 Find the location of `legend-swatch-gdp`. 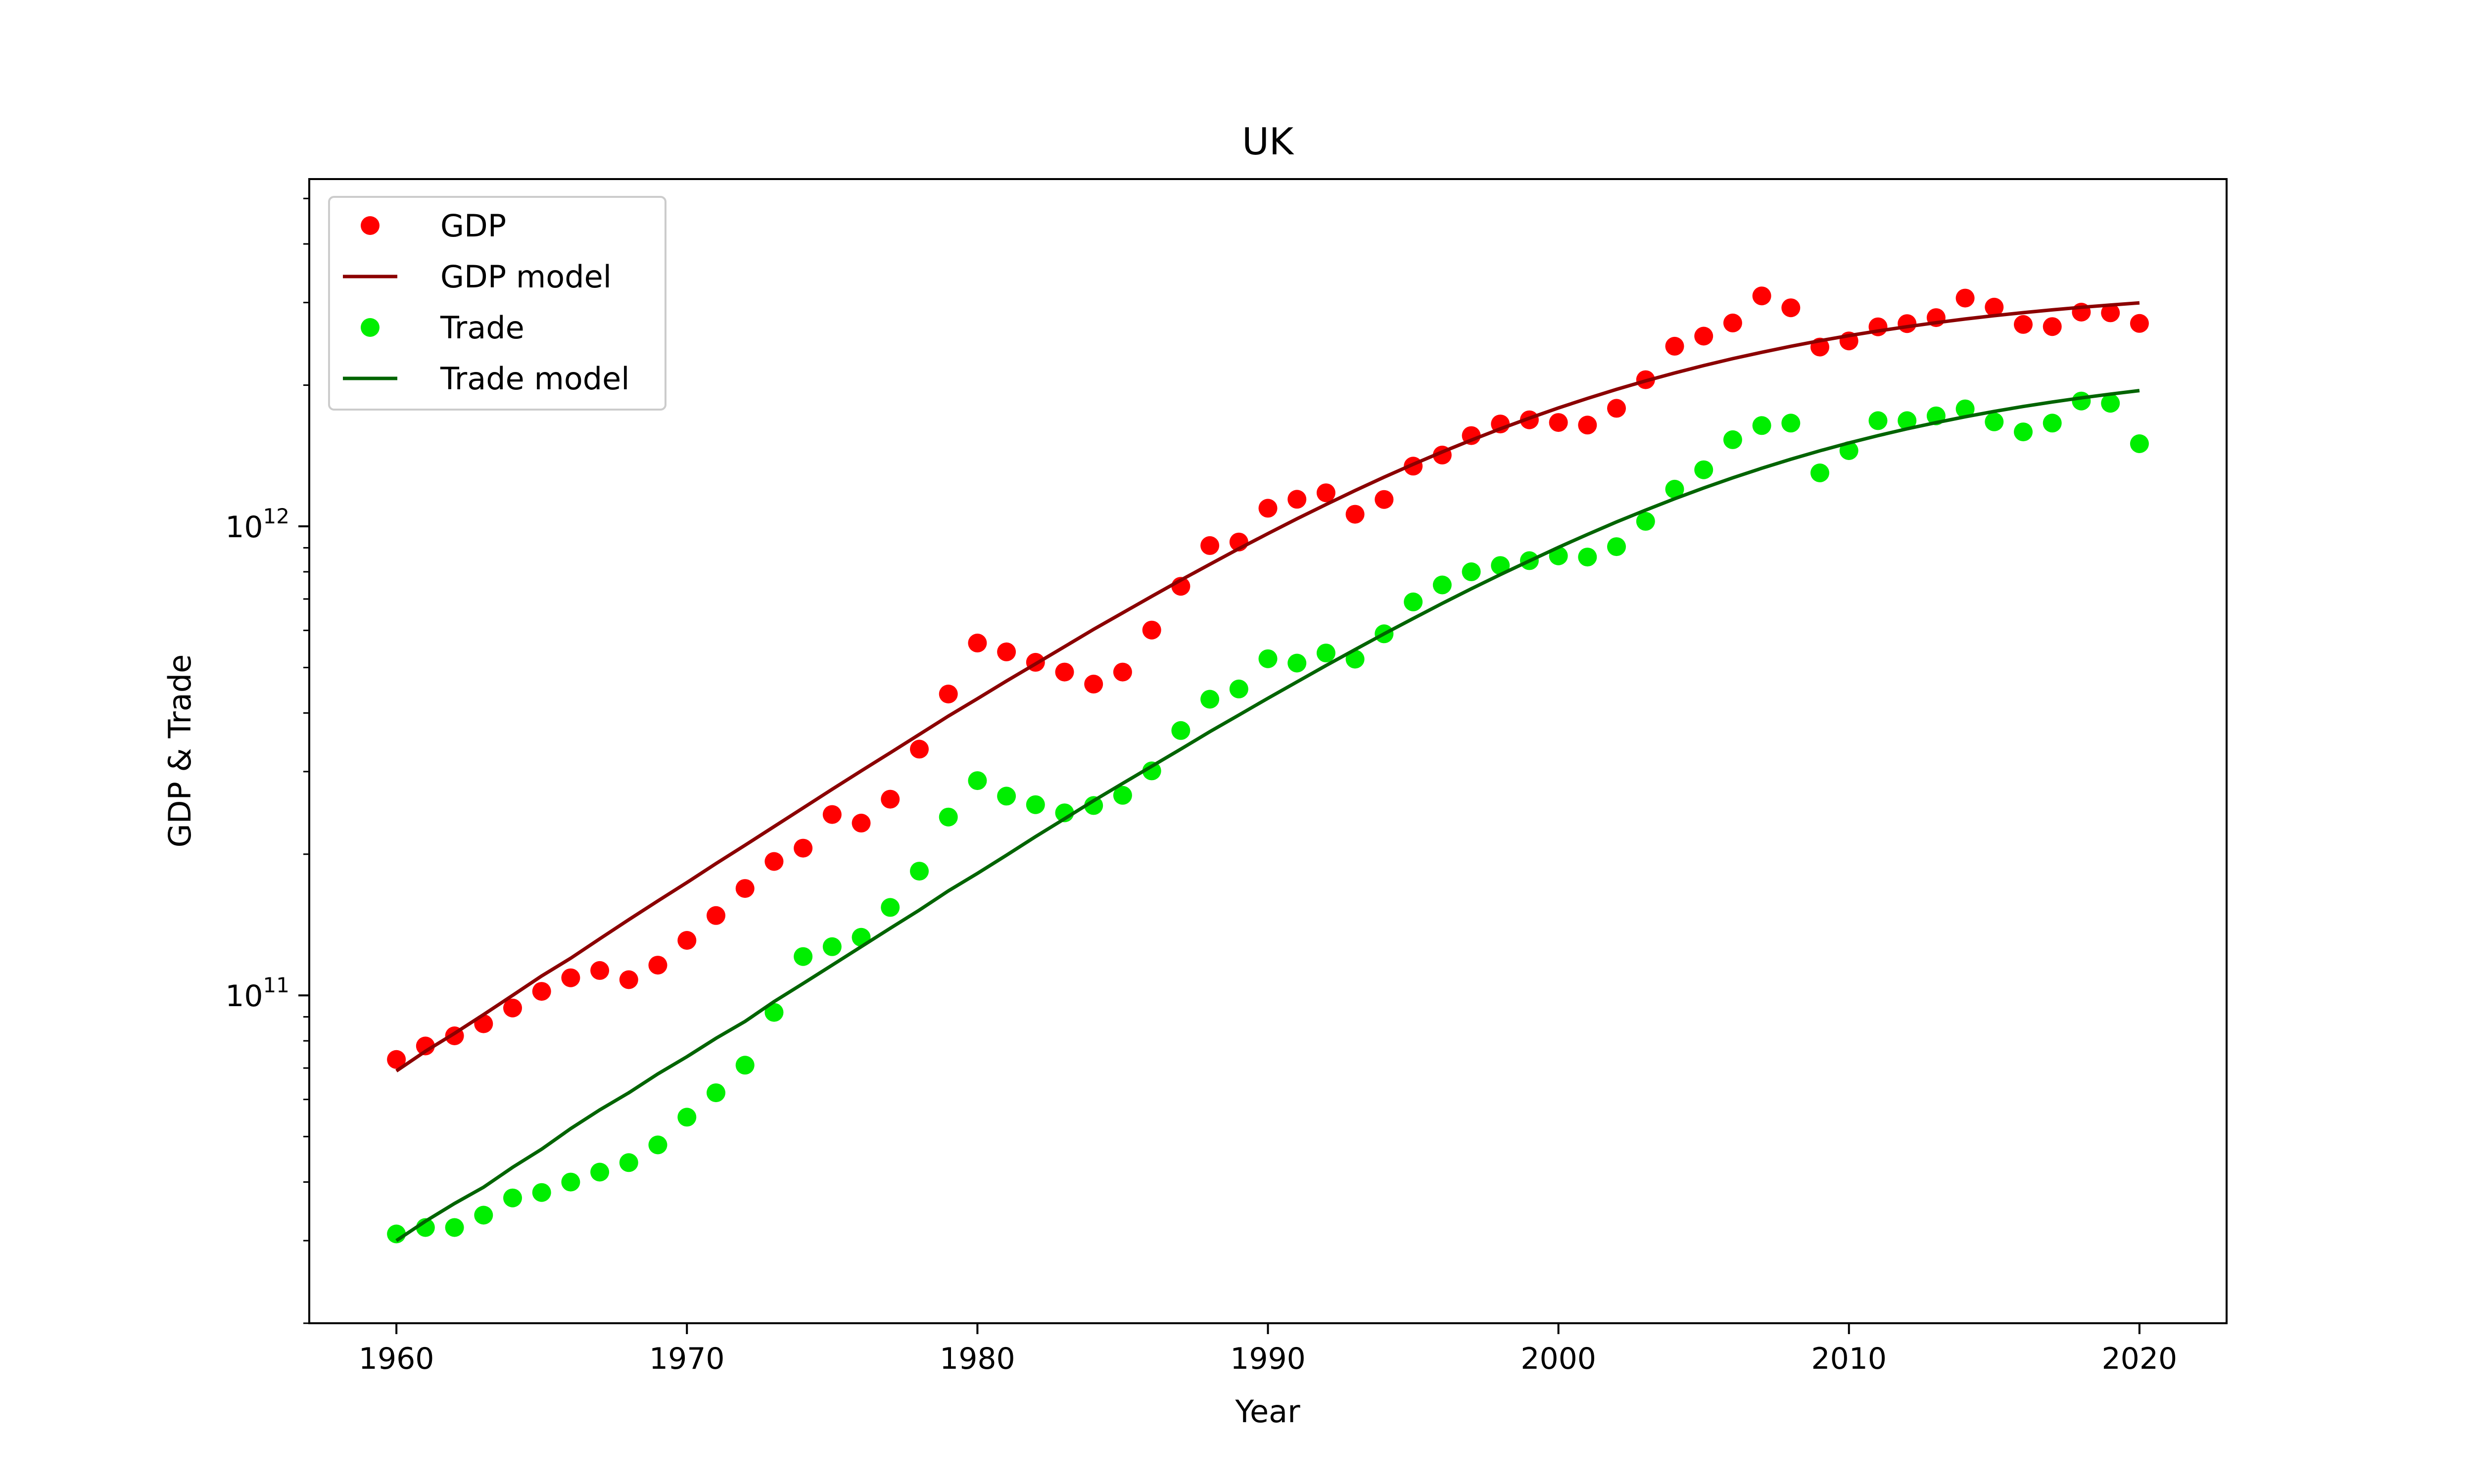

legend-swatch-gdp is located at coordinates (371, 225).